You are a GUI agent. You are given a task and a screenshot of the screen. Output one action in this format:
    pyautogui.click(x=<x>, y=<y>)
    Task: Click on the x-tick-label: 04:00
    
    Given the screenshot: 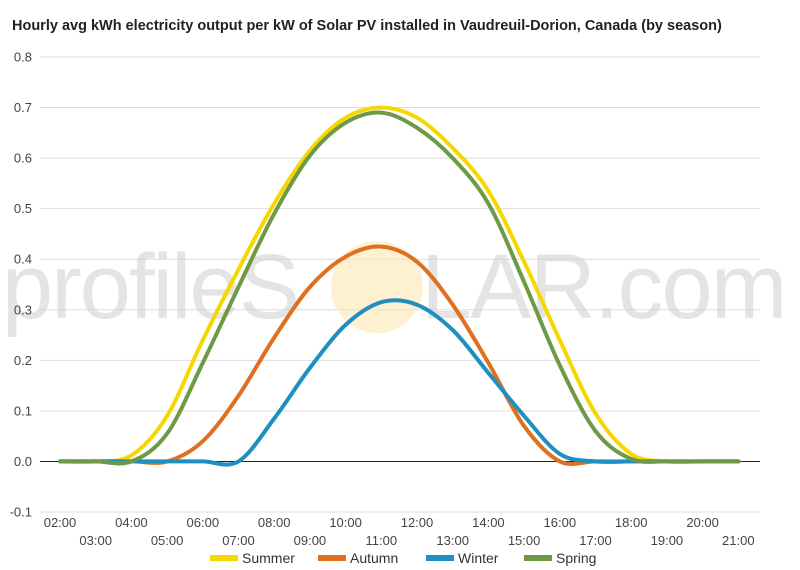 What is the action you would take?
    pyautogui.click(x=131, y=522)
    